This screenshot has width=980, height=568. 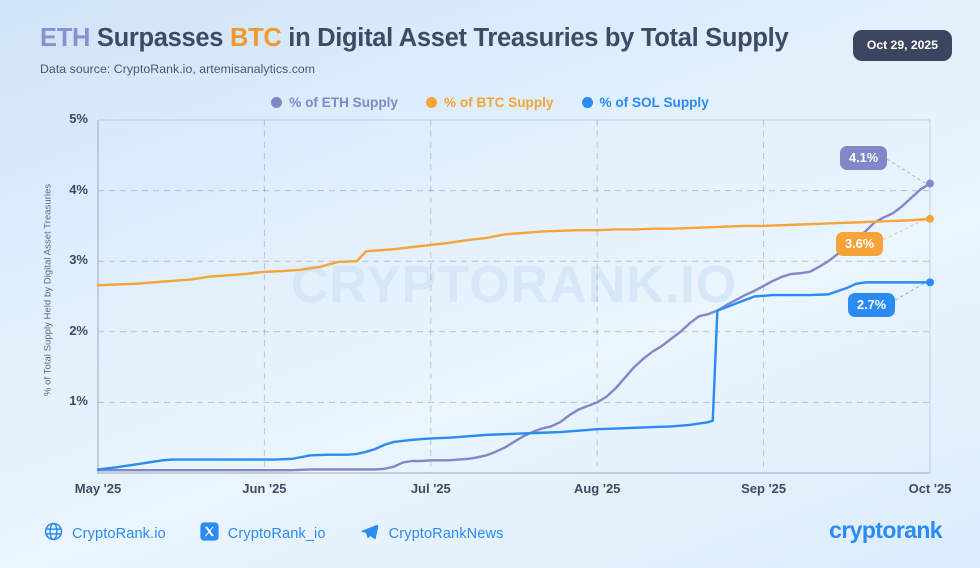 I want to click on legend-label-eth: % of ETH Supply, so click(x=343, y=102).